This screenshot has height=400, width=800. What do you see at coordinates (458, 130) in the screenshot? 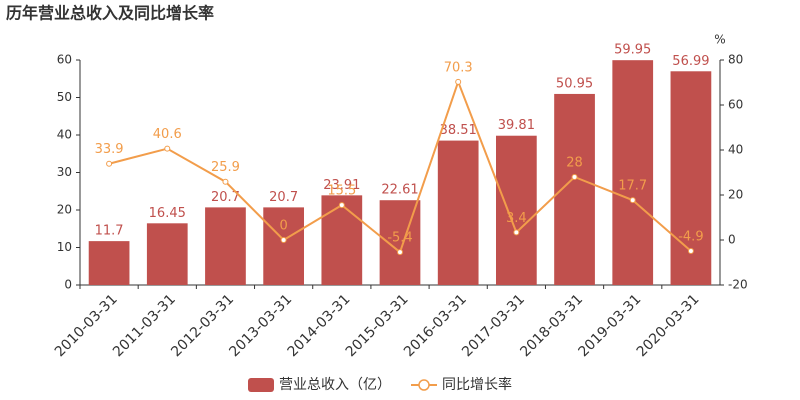
I see `bar-value-label: 38.51` at bounding box center [458, 130].